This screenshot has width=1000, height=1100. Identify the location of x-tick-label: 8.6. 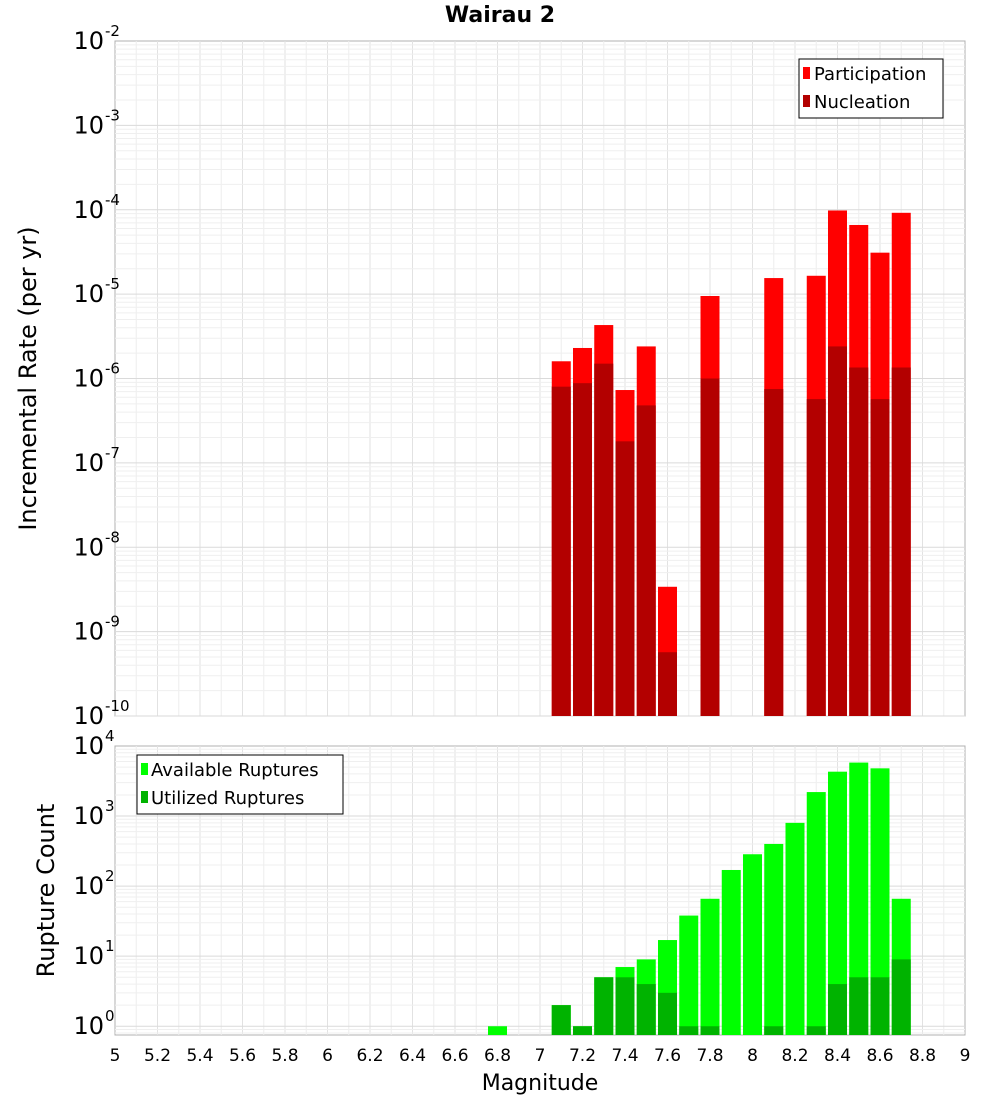
(879, 1056).